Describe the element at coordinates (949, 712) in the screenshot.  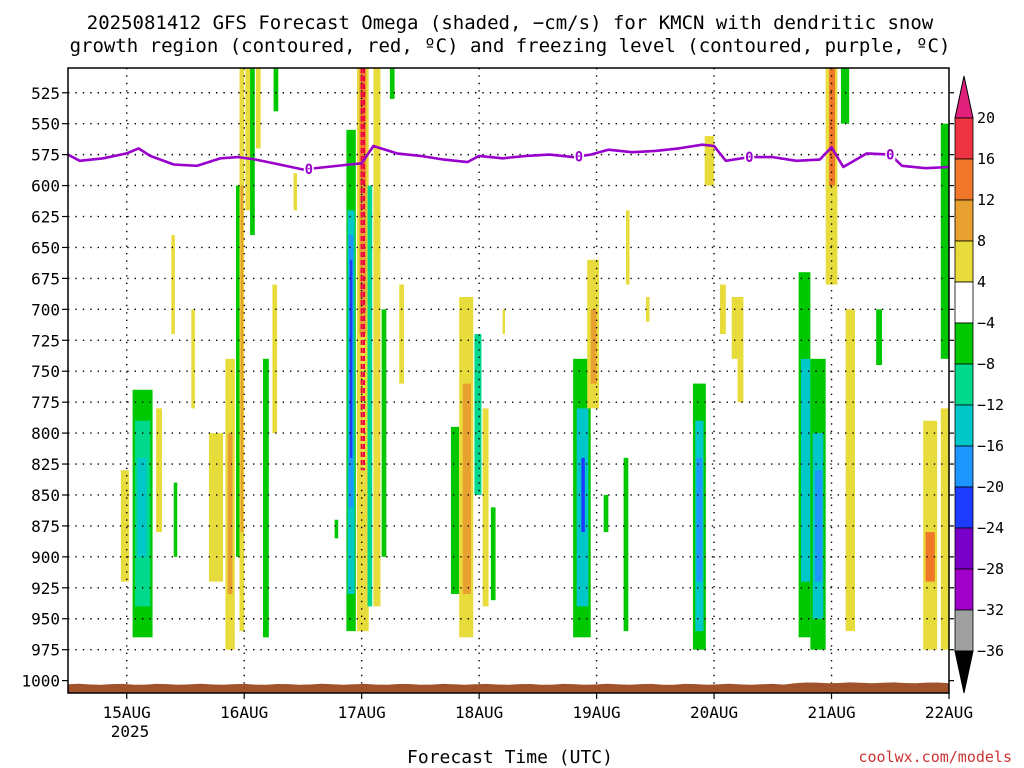
I see `x-tick-label: 22AUG` at that location.